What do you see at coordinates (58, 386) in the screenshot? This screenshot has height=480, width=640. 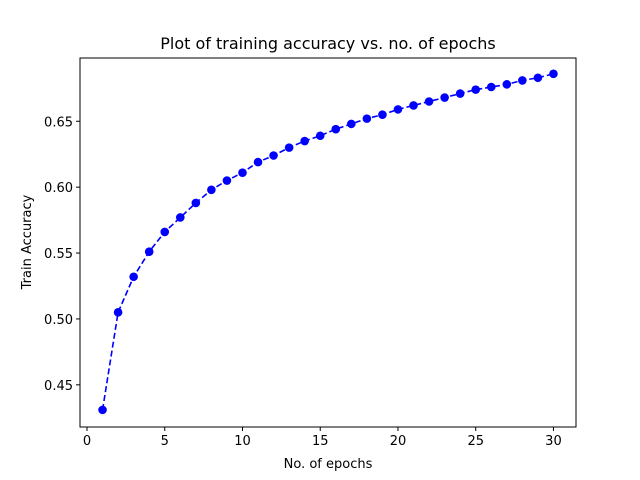 I see `y-tick-label: 0.45` at bounding box center [58, 386].